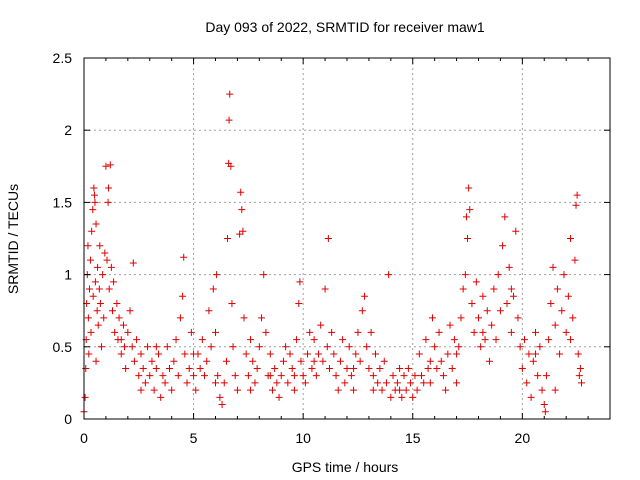 This screenshot has width=640, height=480. What do you see at coordinates (68, 275) in the screenshot?
I see `y-tick-label: 1` at bounding box center [68, 275].